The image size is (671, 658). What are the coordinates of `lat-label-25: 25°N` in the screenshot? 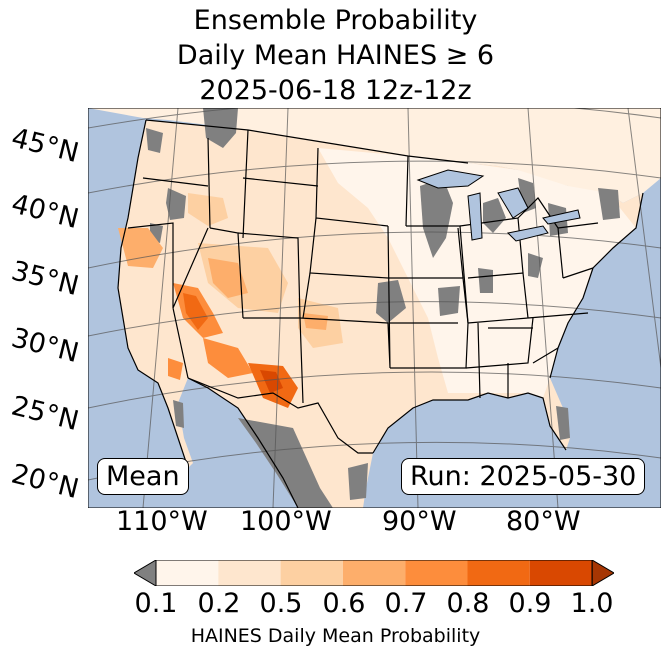 It's located at (45, 414).